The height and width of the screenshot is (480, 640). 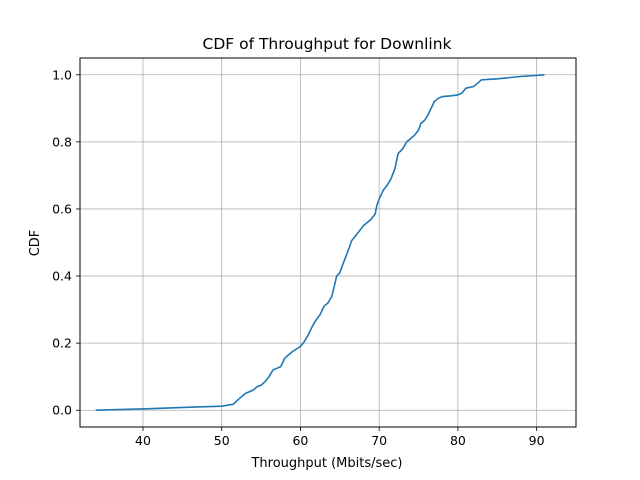 What do you see at coordinates (326, 463) in the screenshot?
I see `x-axis-label: Throughput (Mbits/sec)` at bounding box center [326, 463].